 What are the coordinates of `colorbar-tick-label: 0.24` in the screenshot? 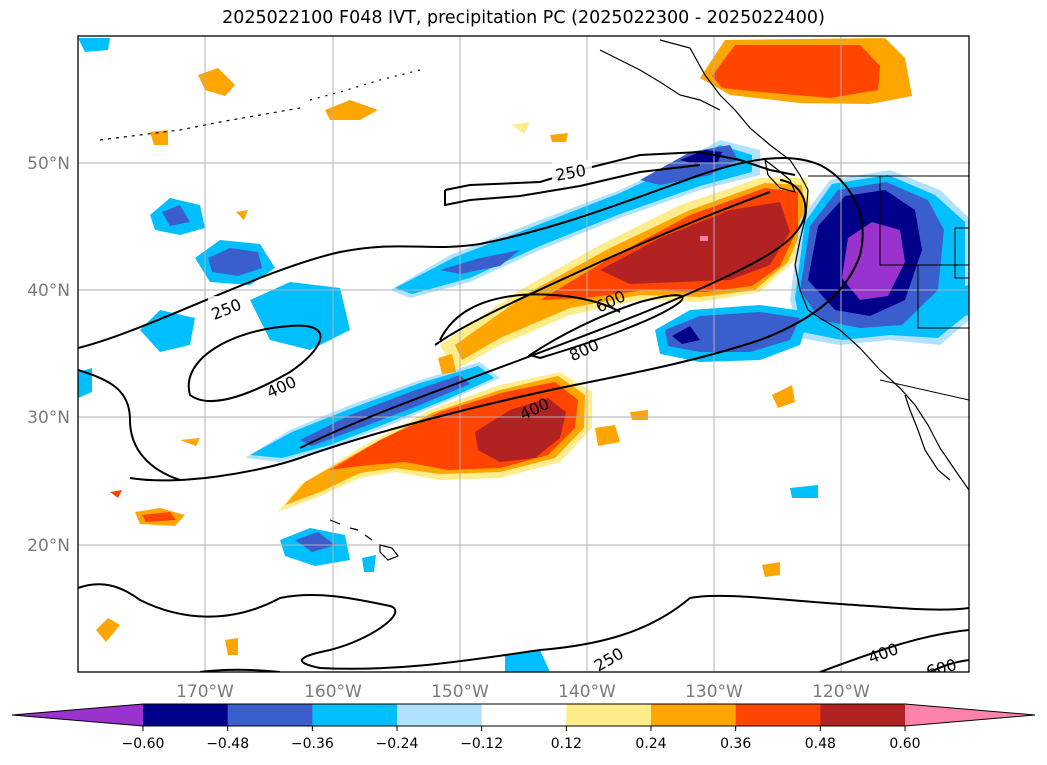 It's located at (650, 744).